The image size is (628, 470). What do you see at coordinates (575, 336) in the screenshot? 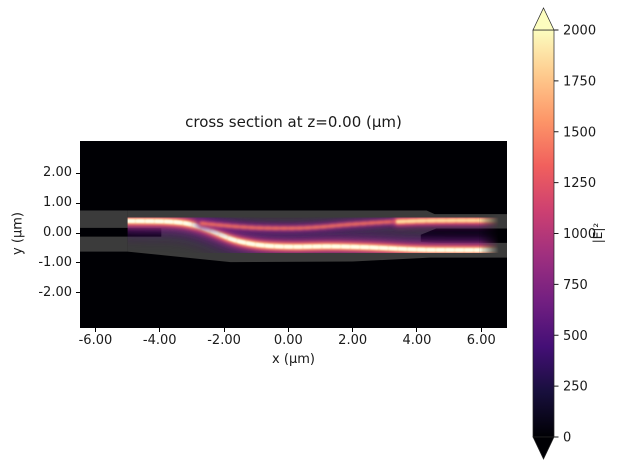
I see `colorbar-tick-label: 500` at bounding box center [575, 336].